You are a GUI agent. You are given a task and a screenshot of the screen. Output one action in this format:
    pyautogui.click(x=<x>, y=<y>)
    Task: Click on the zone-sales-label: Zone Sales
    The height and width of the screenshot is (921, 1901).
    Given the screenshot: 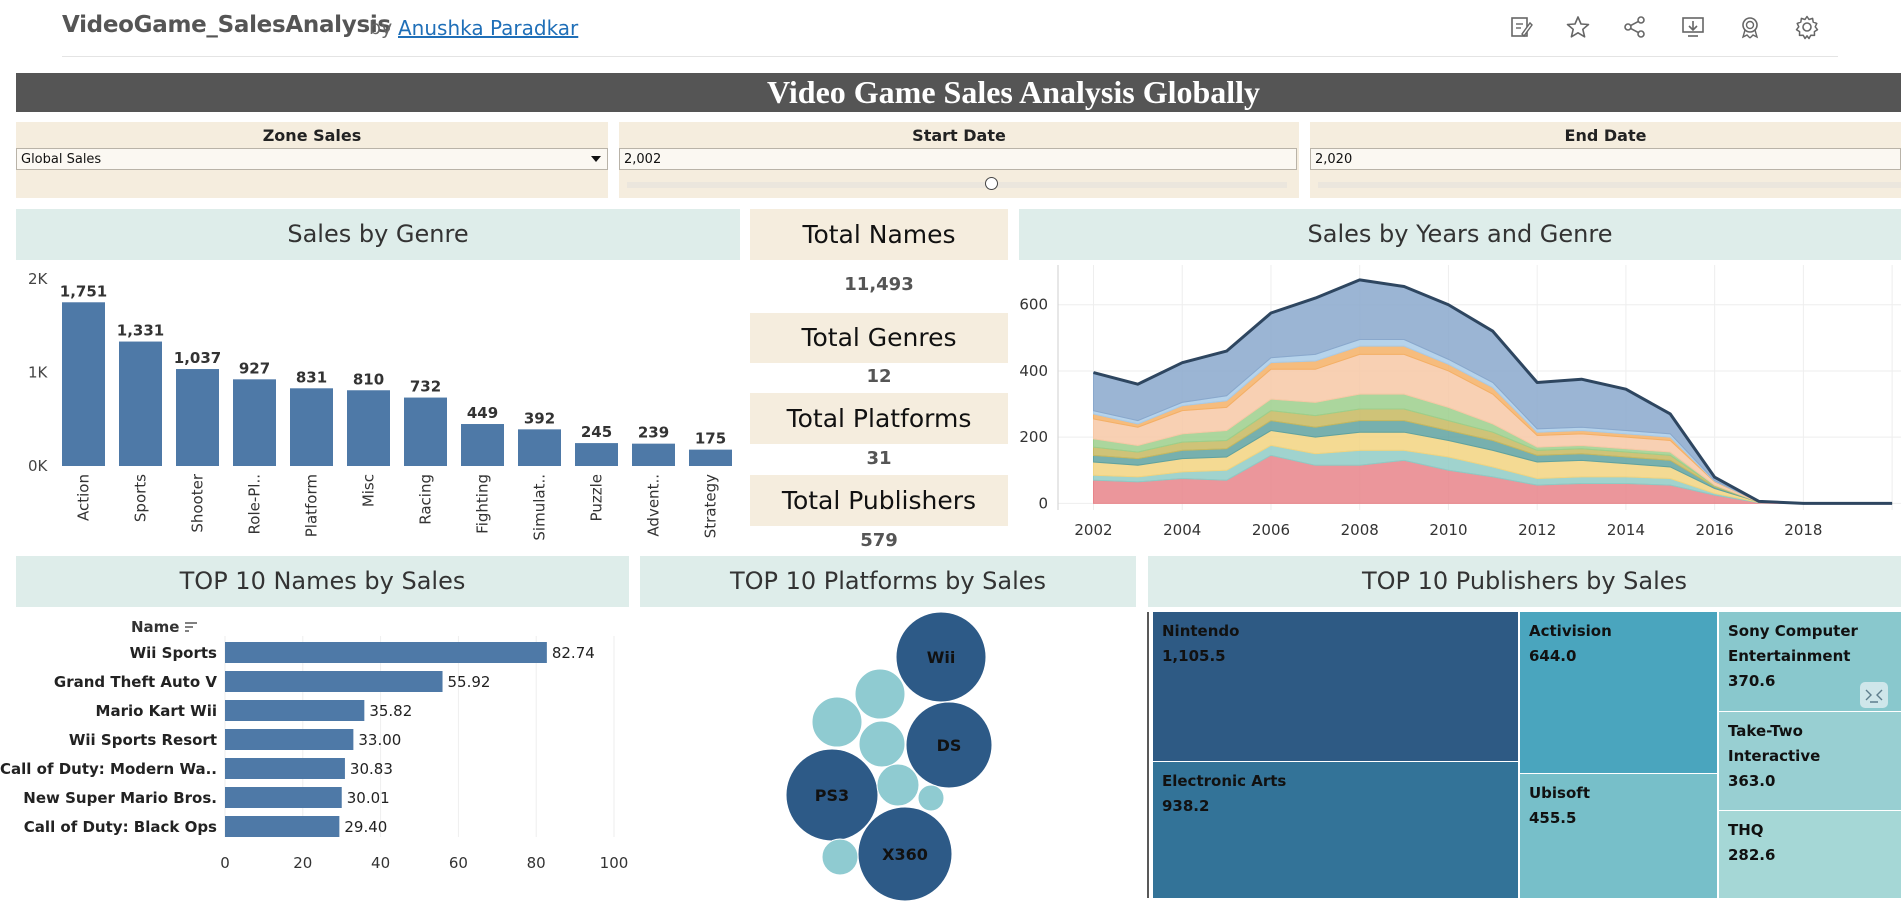 What is the action you would take?
    pyautogui.click(x=312, y=135)
    